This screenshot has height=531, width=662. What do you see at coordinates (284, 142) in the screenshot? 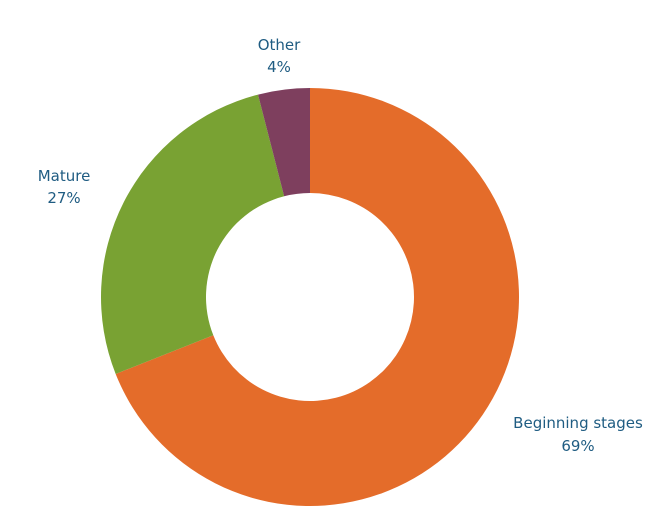
I see `slice-other` at bounding box center [284, 142].